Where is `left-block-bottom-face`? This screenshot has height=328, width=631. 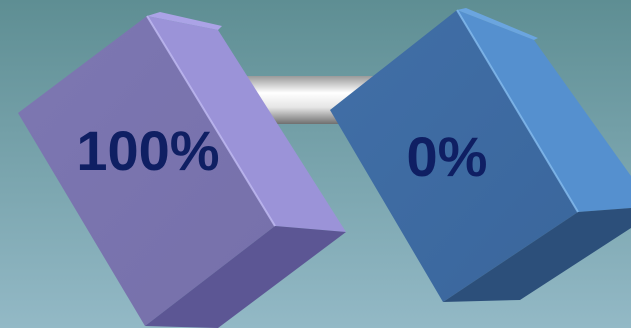
left-block-bottom-face is located at coordinates (245, 277).